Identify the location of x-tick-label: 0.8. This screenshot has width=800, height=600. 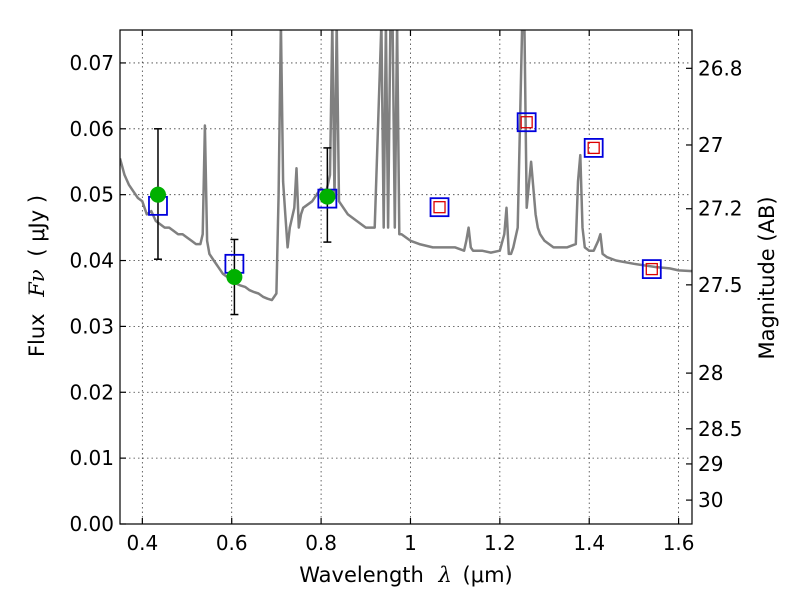
(321, 543).